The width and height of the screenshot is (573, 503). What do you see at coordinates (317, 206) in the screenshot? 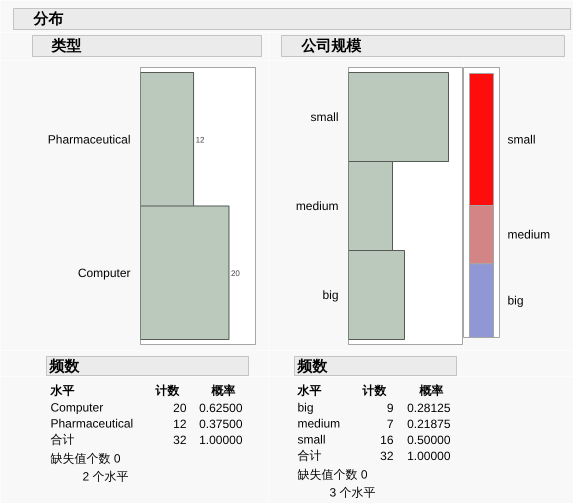
I see `y-tick-label: medium` at bounding box center [317, 206].